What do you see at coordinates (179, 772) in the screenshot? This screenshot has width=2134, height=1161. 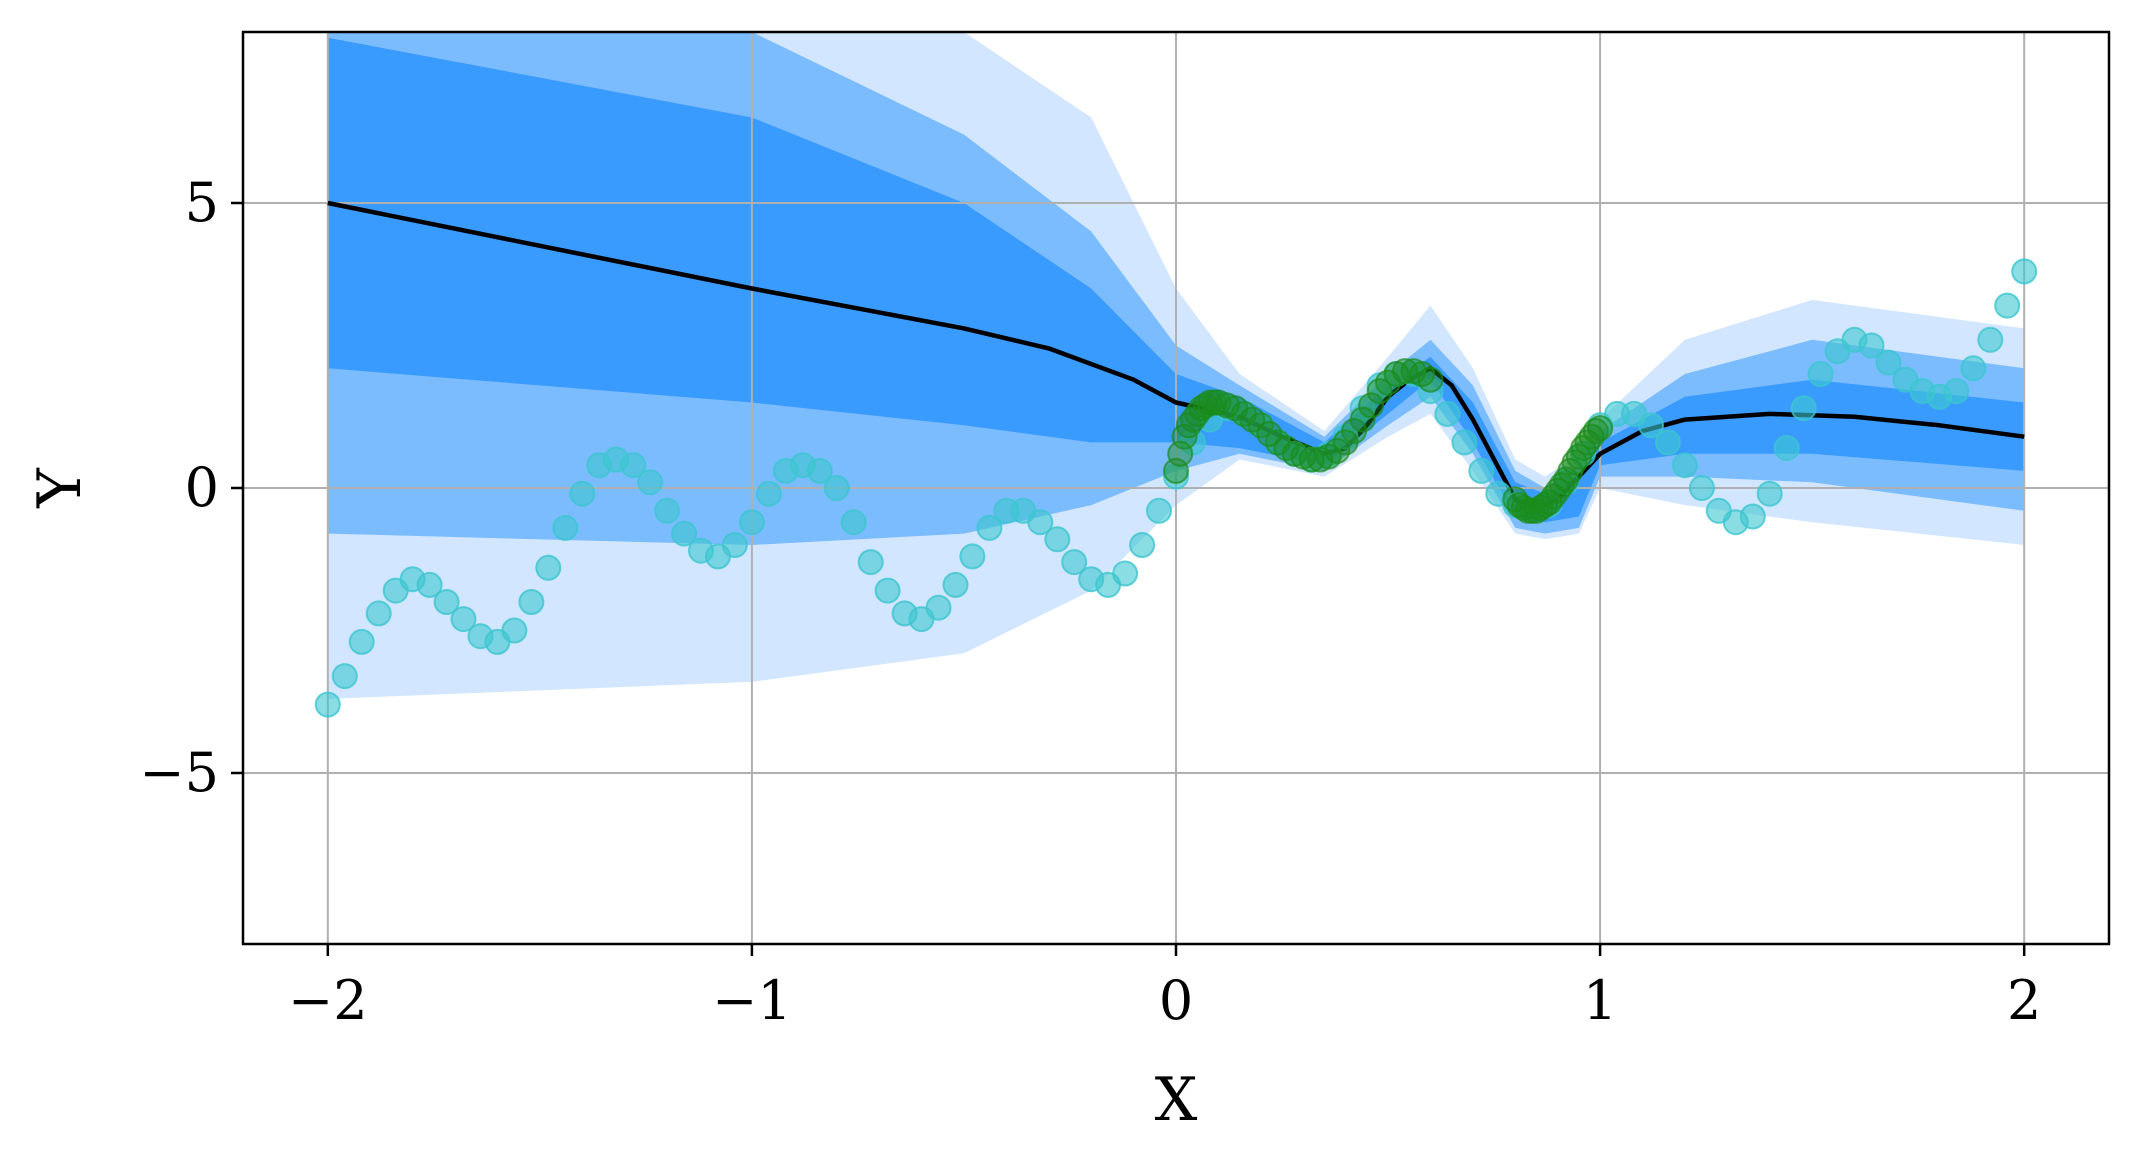 I see `y-tick-label: −5` at bounding box center [179, 772].